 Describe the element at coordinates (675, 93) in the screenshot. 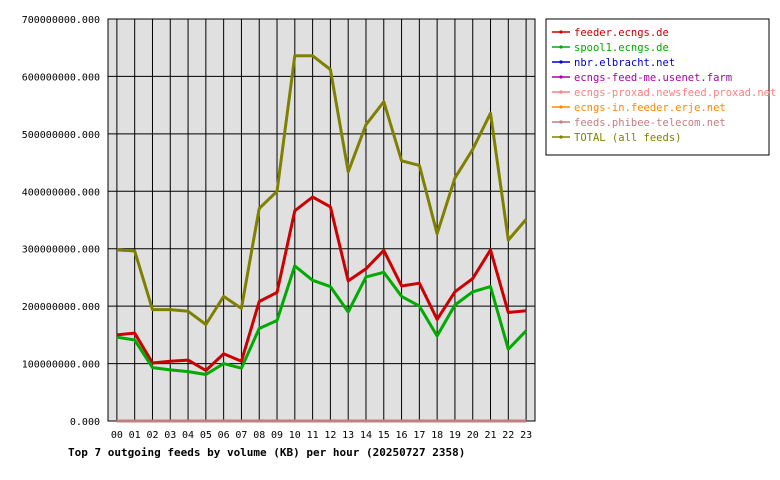

I see `legend-label: ecngs-proxad.newsfeed.proxad.net` at that location.